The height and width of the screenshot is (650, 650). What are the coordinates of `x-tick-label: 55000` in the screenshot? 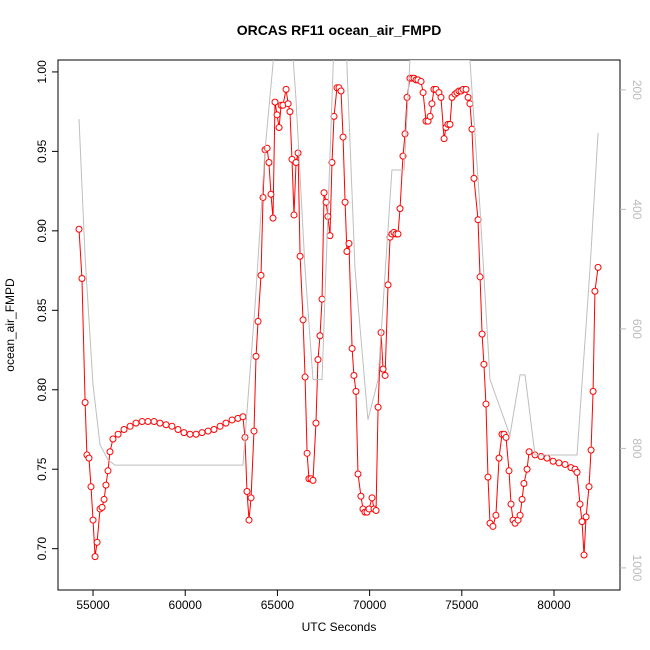 It's located at (93, 605).